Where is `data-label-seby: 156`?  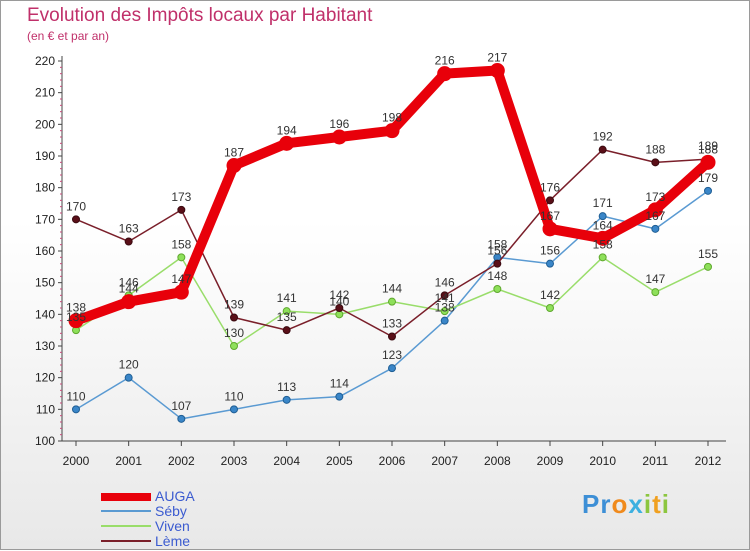 data-label-seby: 156 is located at coordinates (550, 251).